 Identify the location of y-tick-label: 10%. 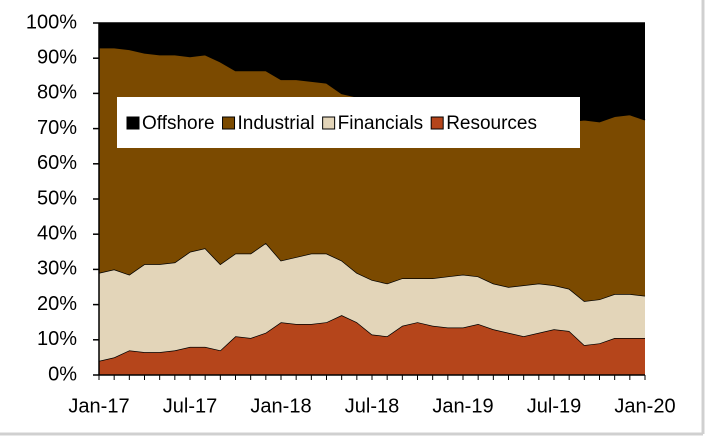
(57, 339).